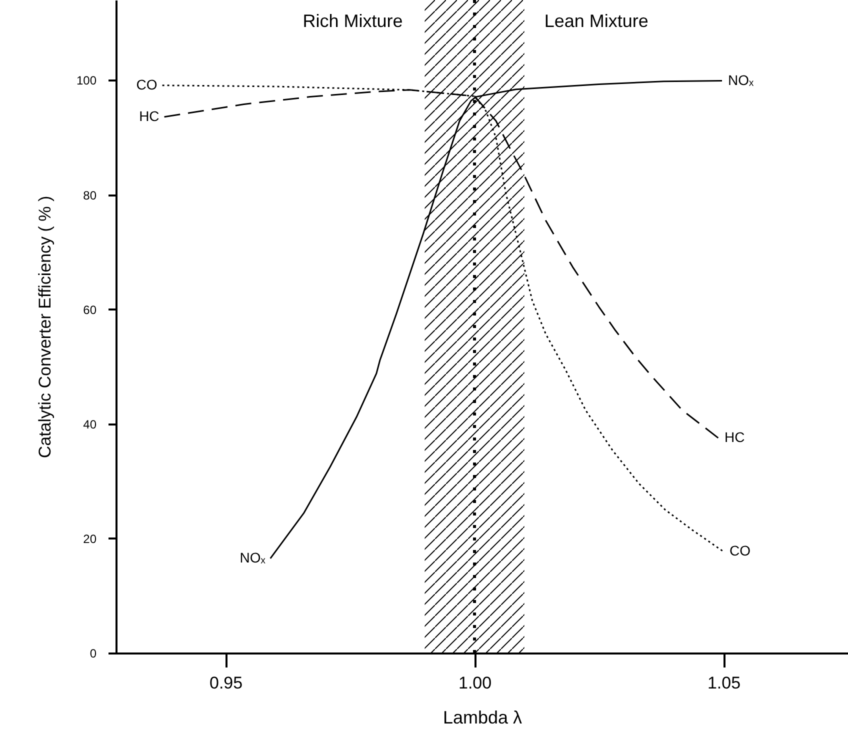 This screenshot has height=754, width=848. What do you see at coordinates (90, 309) in the screenshot?
I see `y-tick-label: 60` at bounding box center [90, 309].